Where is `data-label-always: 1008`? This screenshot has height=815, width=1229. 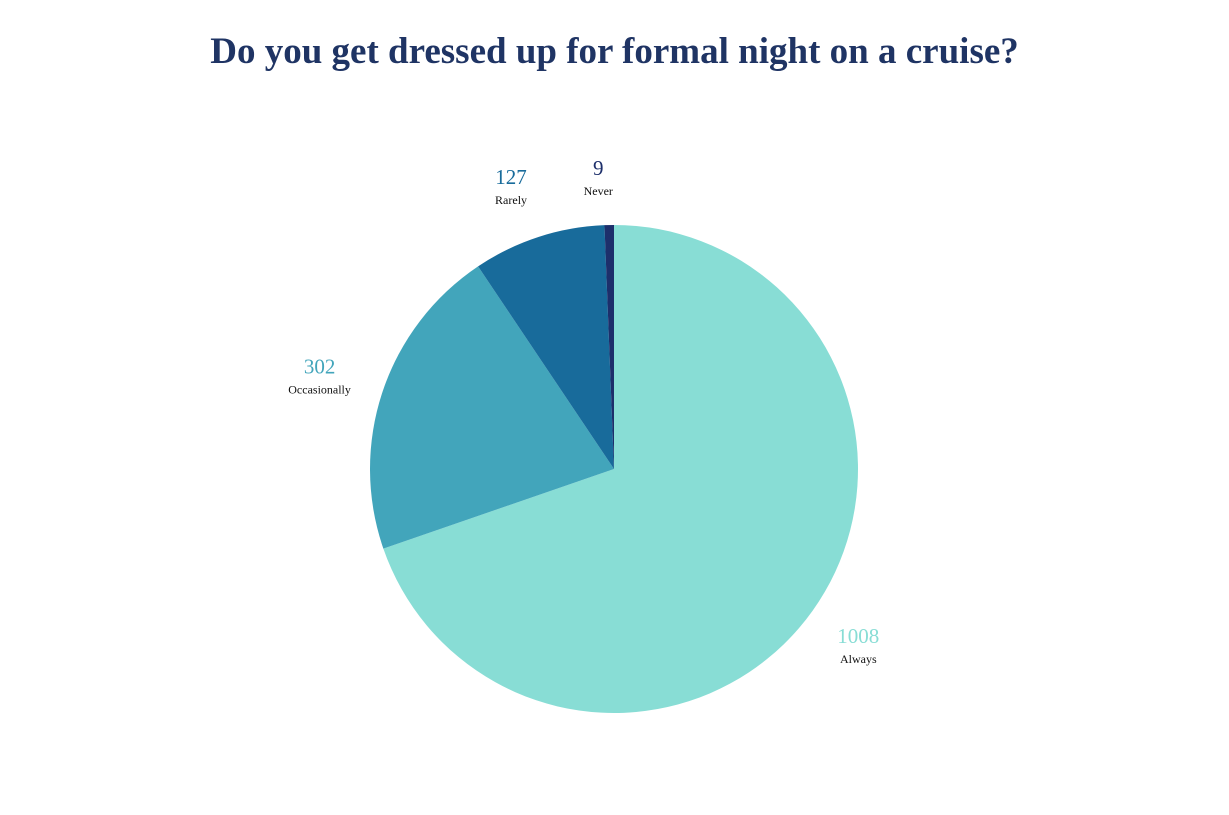 data-label-always: 1008 is located at coordinates (858, 636).